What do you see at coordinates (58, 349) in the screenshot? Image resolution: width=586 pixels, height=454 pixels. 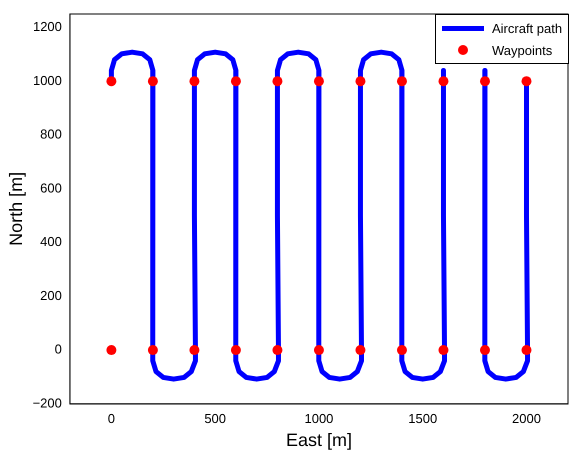 I see `y-tick-label: 0` at bounding box center [58, 349].